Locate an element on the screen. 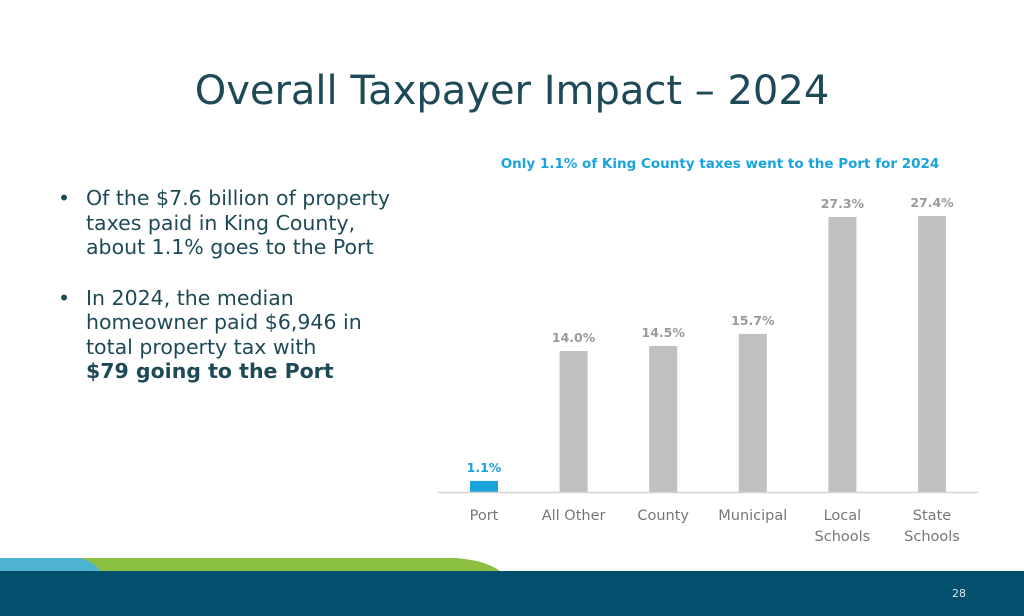 The width and height of the screenshot is (1024, 616). data-label: 15.7% is located at coordinates (753, 320).